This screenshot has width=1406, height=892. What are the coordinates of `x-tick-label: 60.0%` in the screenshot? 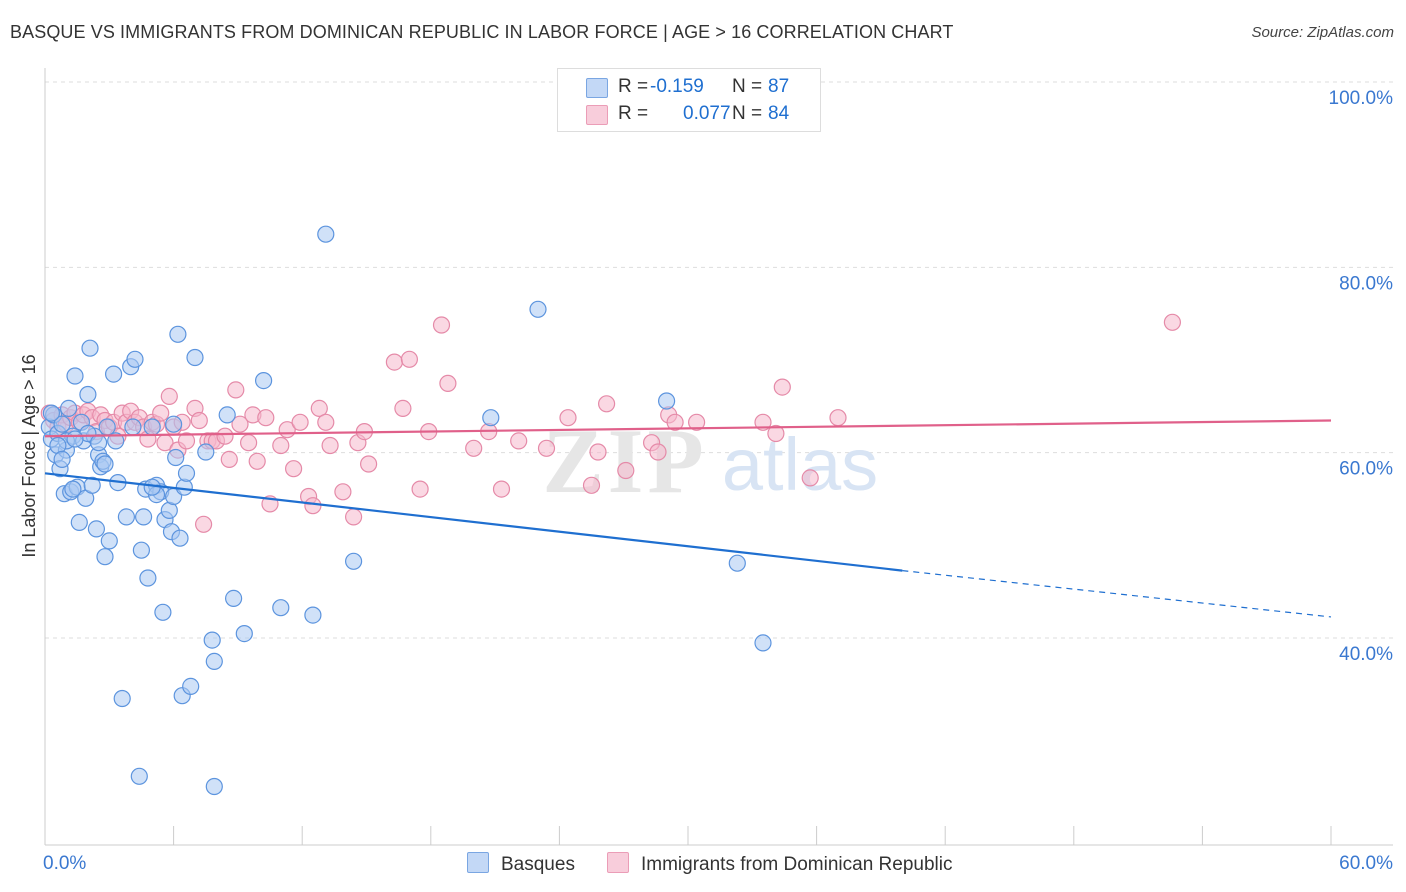 It's located at (1366, 863).